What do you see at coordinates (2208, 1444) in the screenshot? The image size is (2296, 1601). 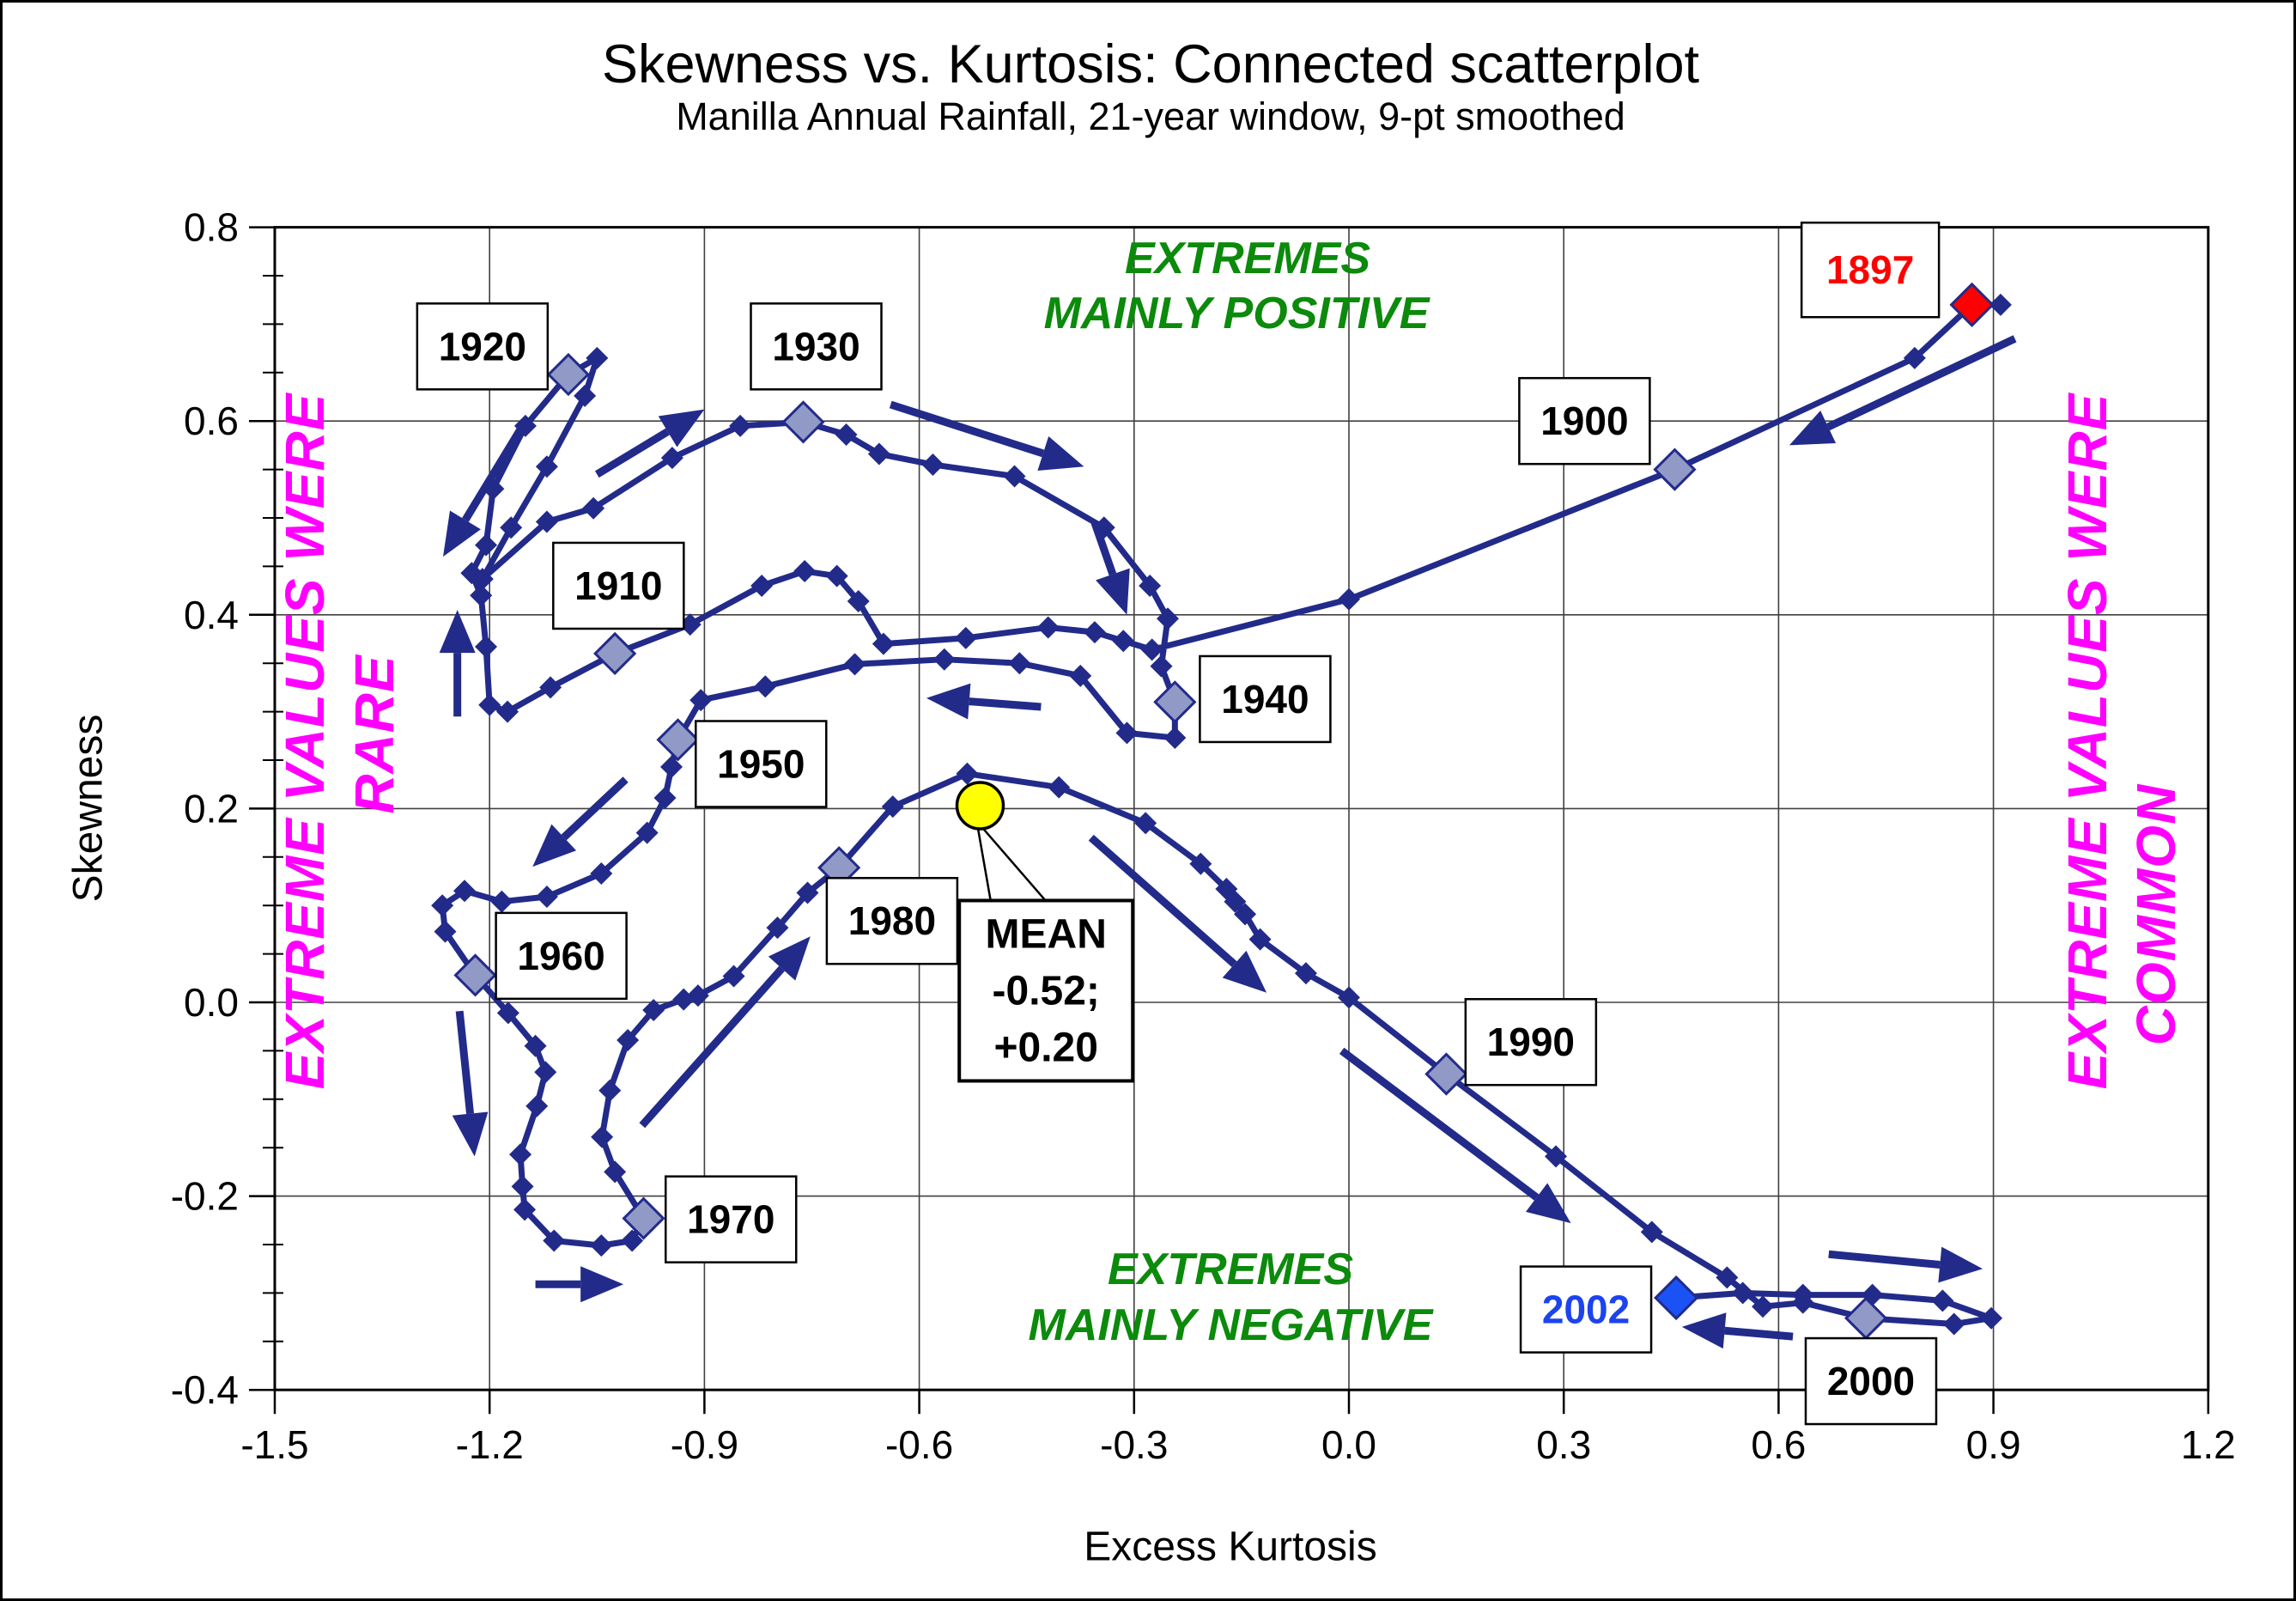 I see `x-axis-tick-label: 1.2` at bounding box center [2208, 1444].